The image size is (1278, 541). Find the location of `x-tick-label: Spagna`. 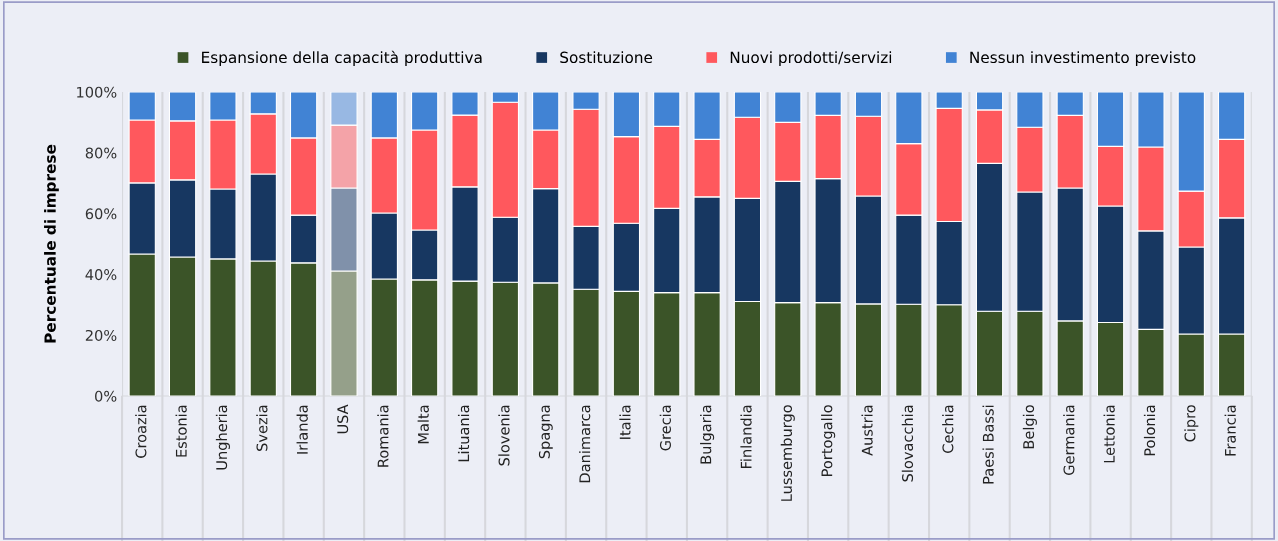

x-tick-label: Spagna is located at coordinates (545, 432).